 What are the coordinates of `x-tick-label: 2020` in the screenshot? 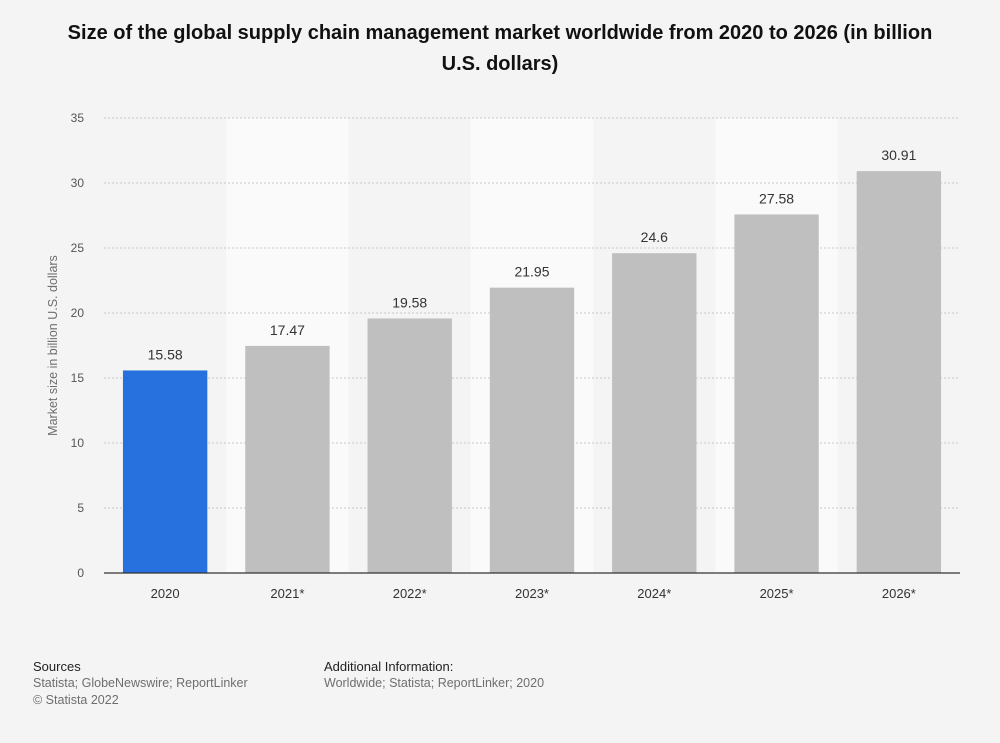 It's located at (165, 593).